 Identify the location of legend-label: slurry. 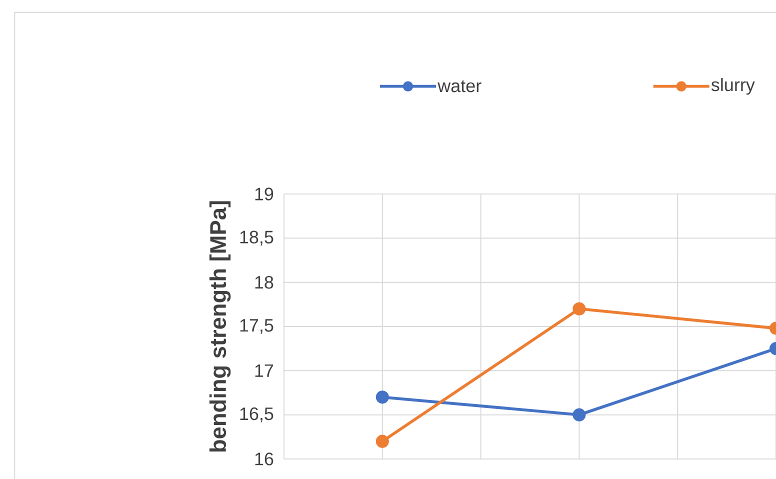
(733, 86).